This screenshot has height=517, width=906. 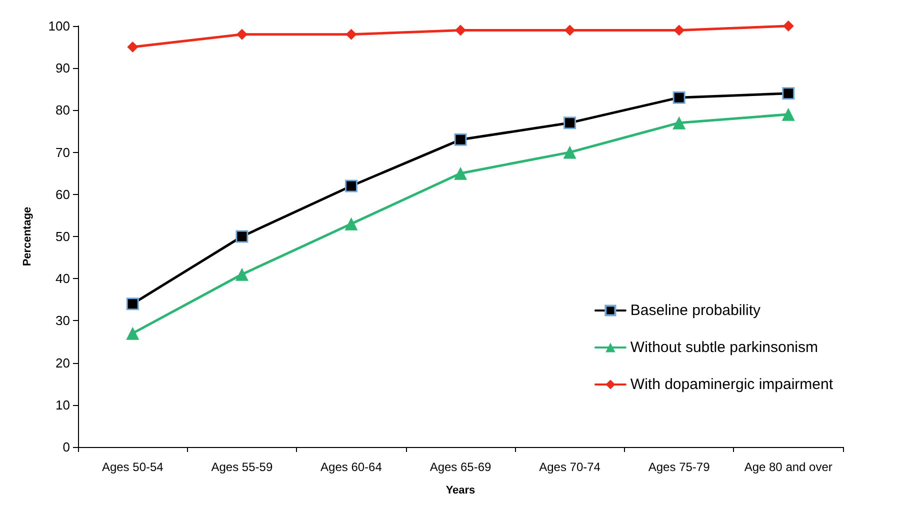 What do you see at coordinates (679, 467) in the screenshot?
I see `x-tick-label: Ages 75-79` at bounding box center [679, 467].